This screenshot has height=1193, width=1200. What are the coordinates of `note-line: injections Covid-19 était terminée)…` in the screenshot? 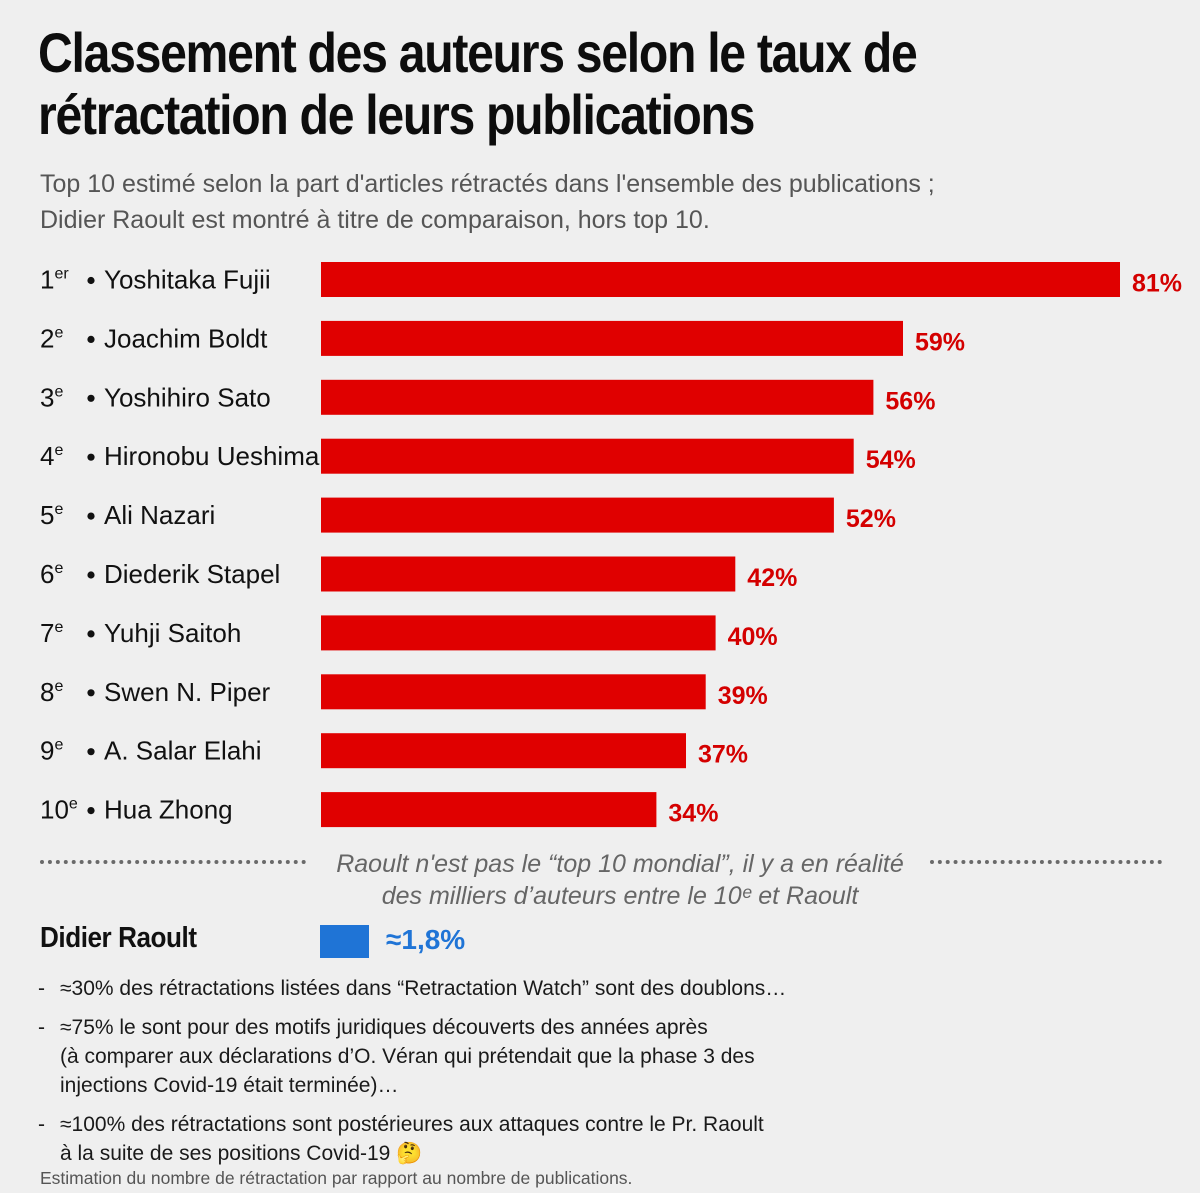 It's located at (229, 1085).